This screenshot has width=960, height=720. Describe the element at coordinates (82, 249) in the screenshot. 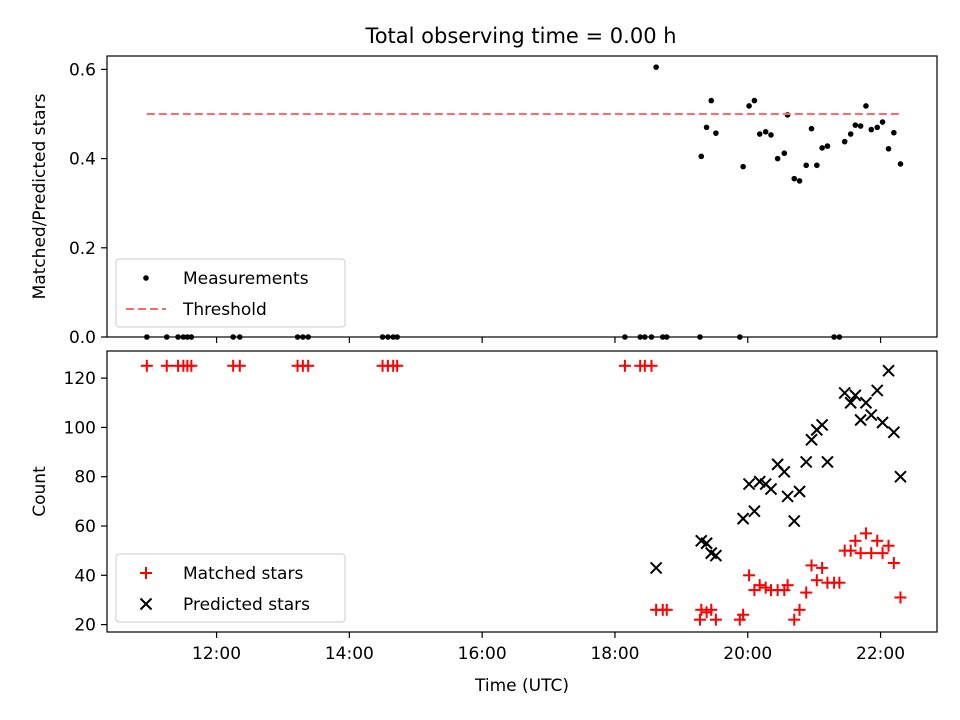

I see `y-tick-label: 0.2` at that location.